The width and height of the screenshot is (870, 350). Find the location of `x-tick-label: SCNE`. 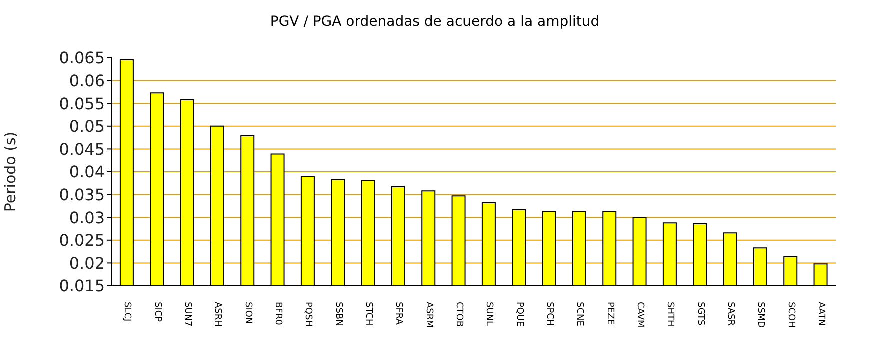

x-tick-label: SCNE is located at coordinates (579, 314).